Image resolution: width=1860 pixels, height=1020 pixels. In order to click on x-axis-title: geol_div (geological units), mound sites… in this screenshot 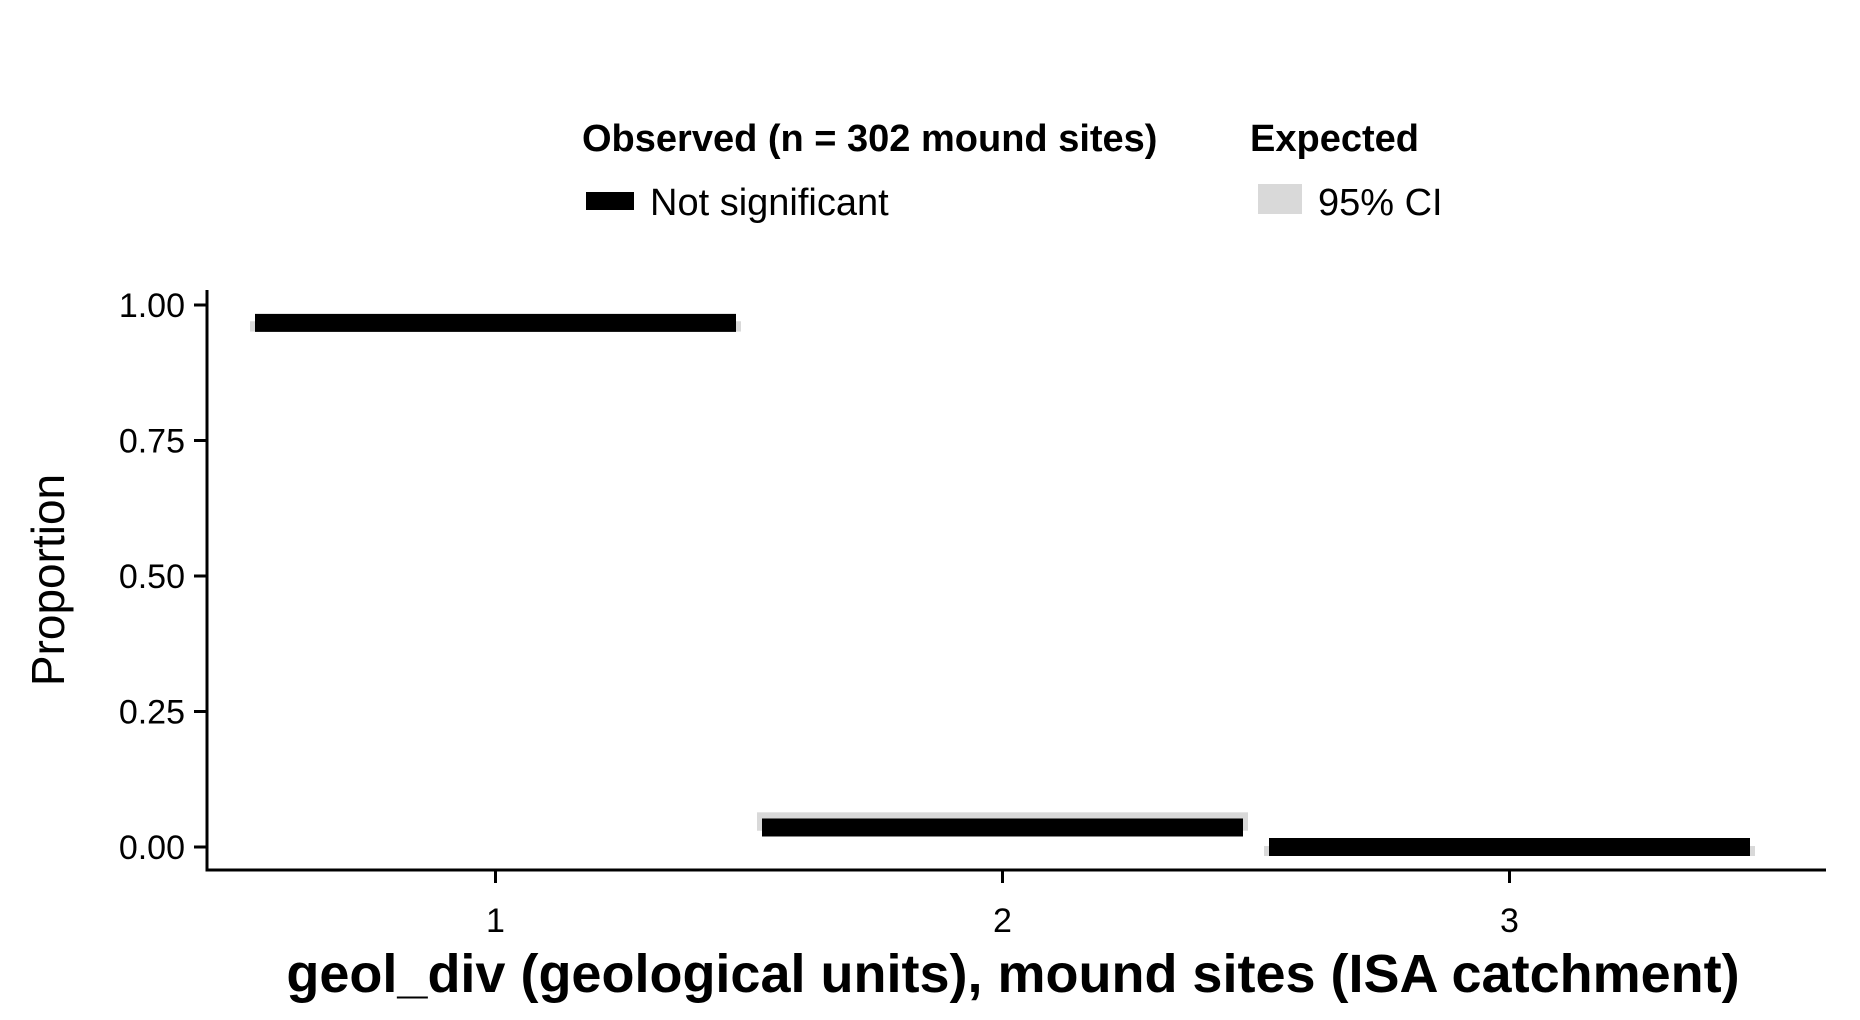, I will do `click(1012, 974)`.